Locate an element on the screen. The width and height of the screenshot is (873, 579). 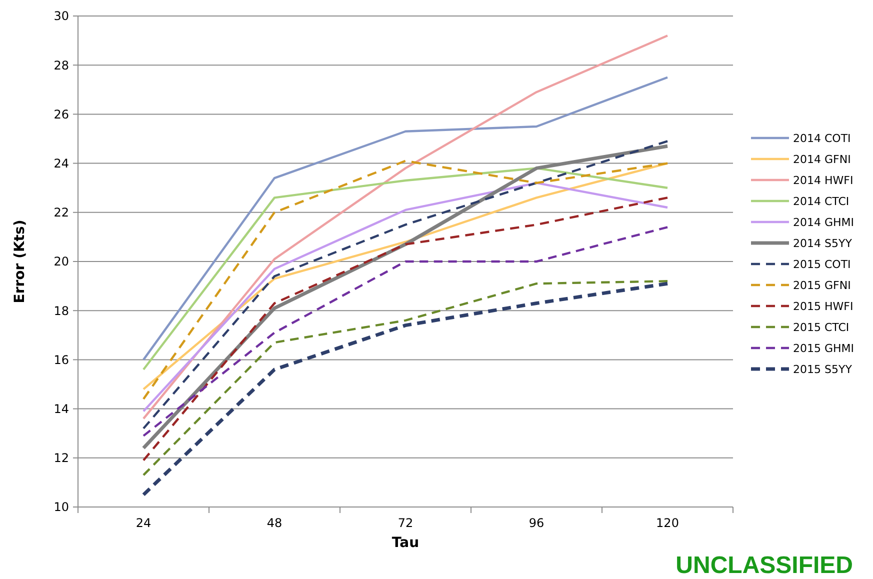
y-tick-label: 18 is located at coordinates (61, 311).